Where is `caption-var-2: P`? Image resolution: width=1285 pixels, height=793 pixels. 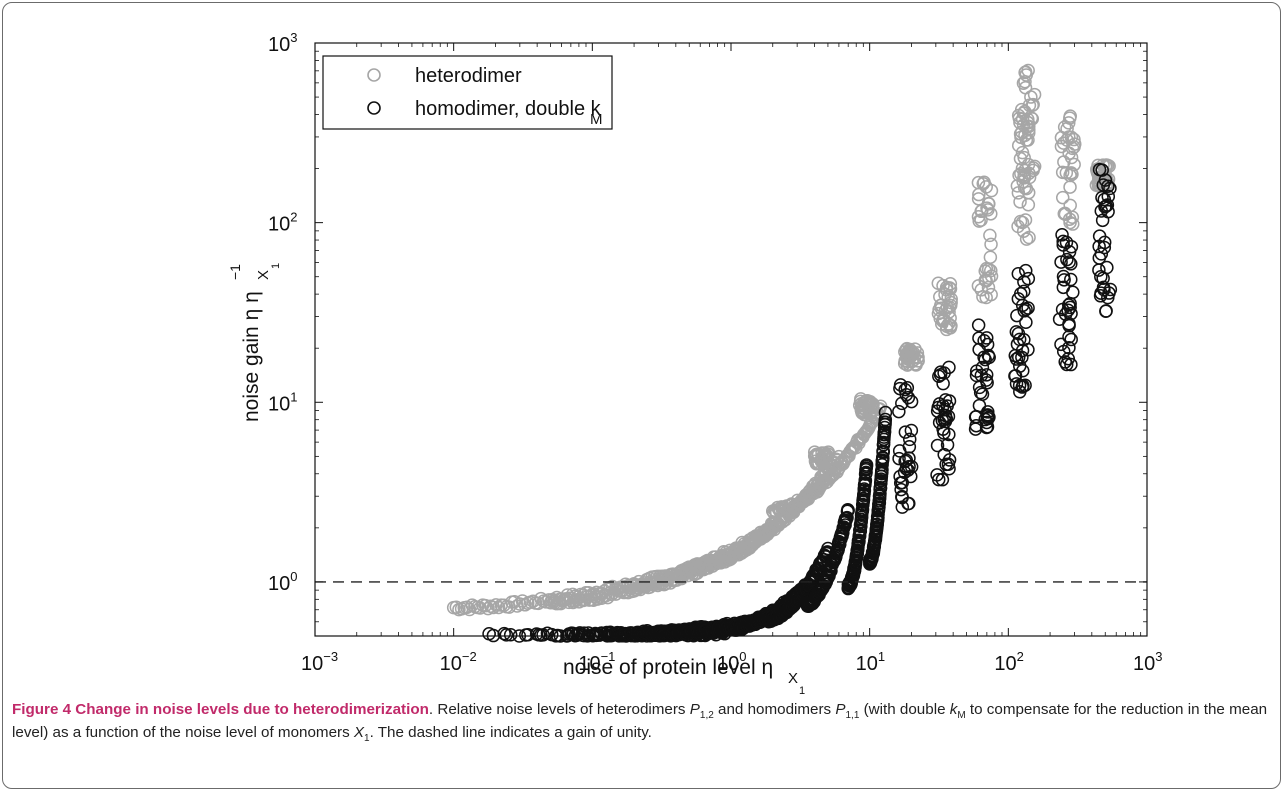 caption-var-2: P is located at coordinates (840, 709).